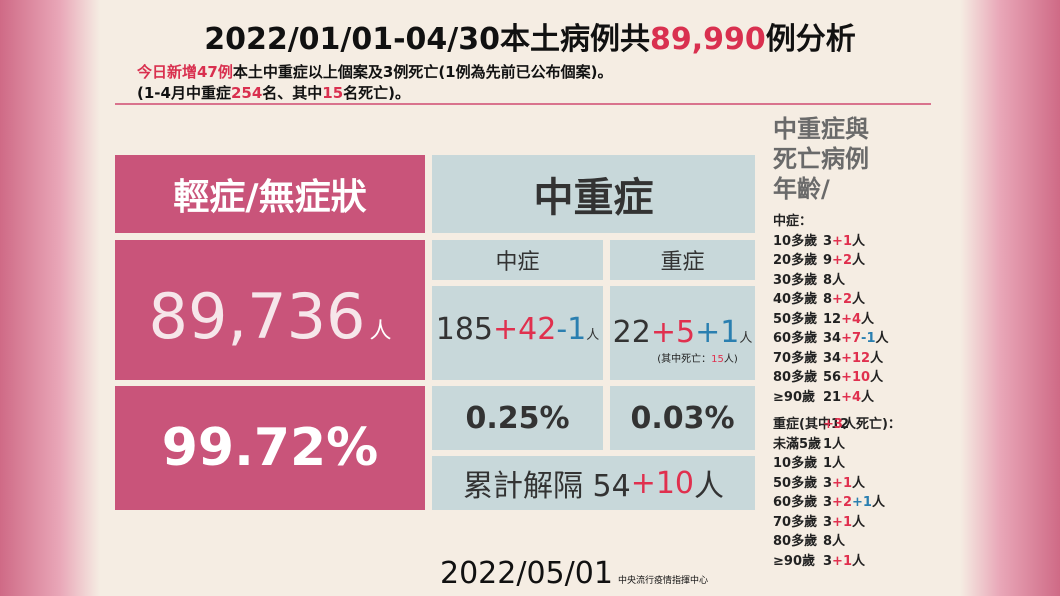  What do you see at coordinates (546, 486) in the screenshot?
I see `text-segment: 累計解隔 54` at bounding box center [546, 486].